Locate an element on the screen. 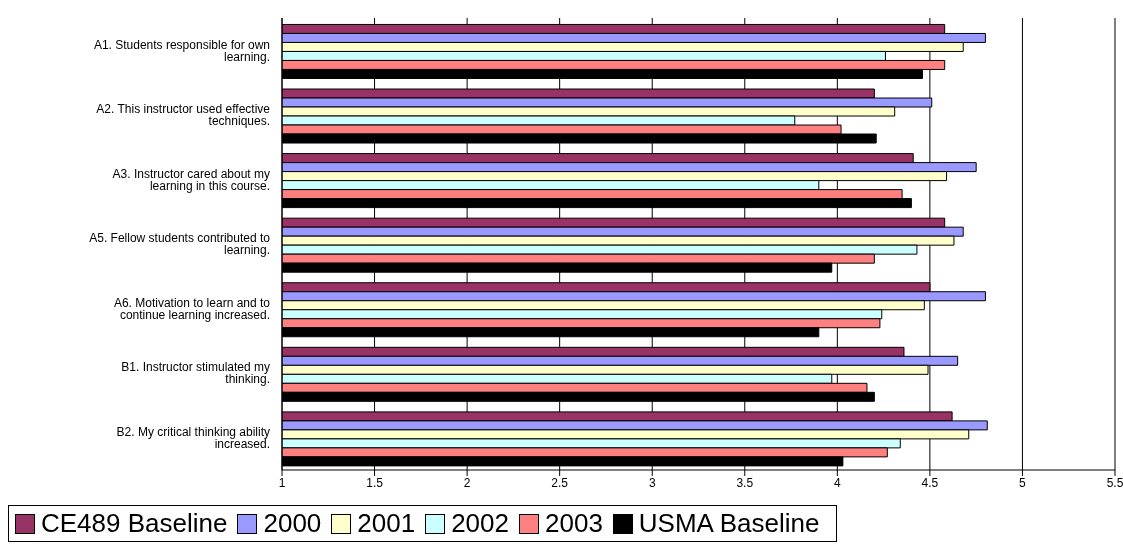  legend-label: 2002 is located at coordinates (480, 523).